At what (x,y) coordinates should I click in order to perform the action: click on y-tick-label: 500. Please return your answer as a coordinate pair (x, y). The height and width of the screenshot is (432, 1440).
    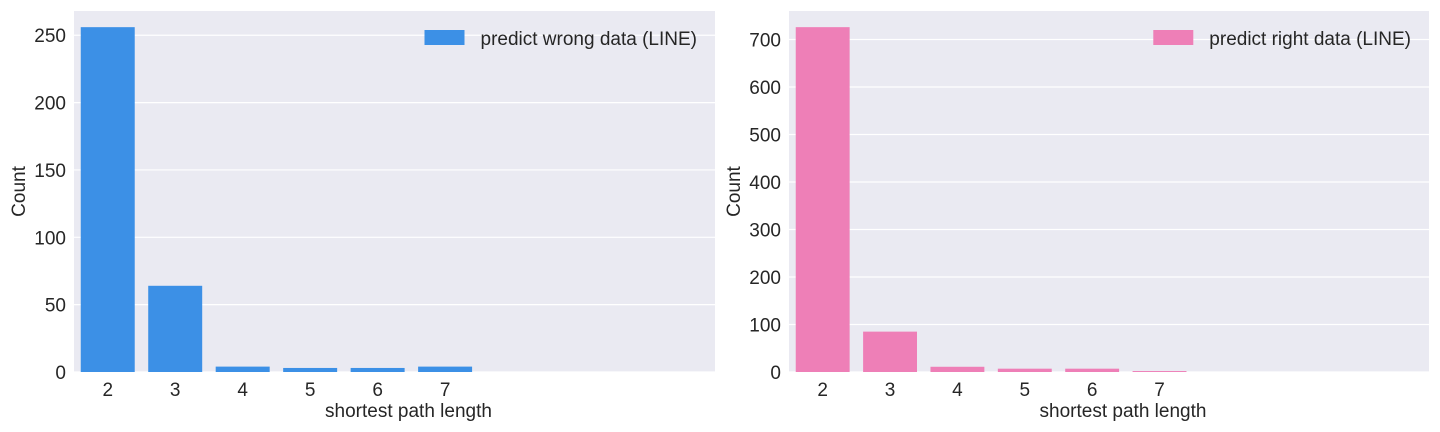
    Looking at the image, I should click on (765, 136).